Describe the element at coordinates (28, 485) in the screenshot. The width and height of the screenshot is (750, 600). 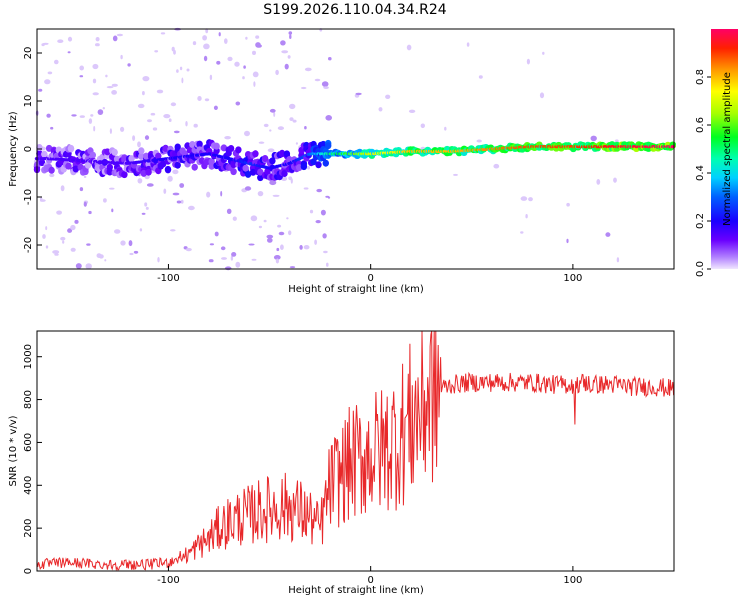
I see `y-tick-label: 400` at that location.